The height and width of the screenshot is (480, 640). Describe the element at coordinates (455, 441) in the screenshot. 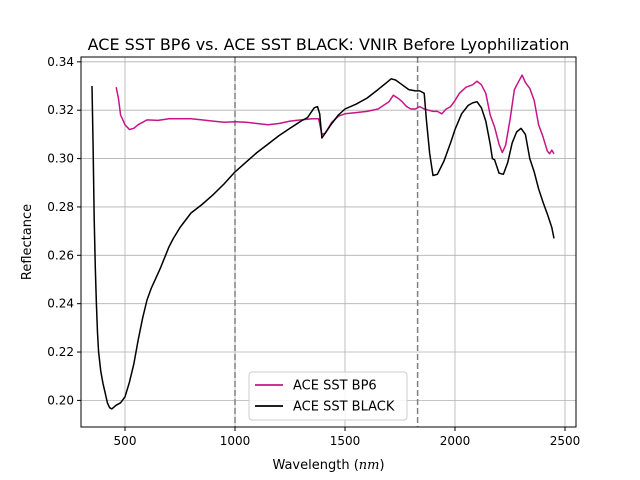

I see `x-tick-label: 2000` at that location.